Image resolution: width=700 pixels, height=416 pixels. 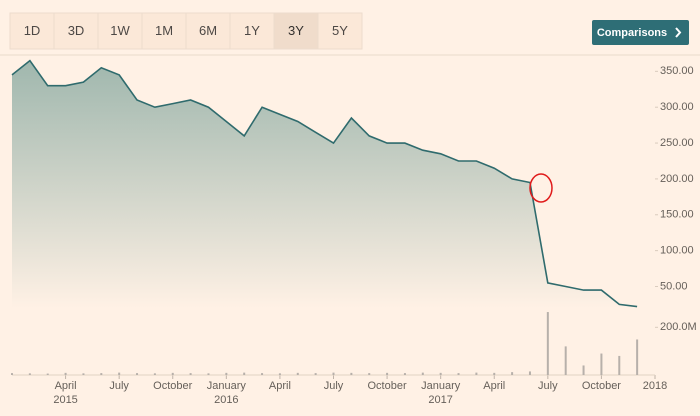 What do you see at coordinates (677, 71) in the screenshot?
I see `y-tick-label: 350.00` at bounding box center [677, 71].